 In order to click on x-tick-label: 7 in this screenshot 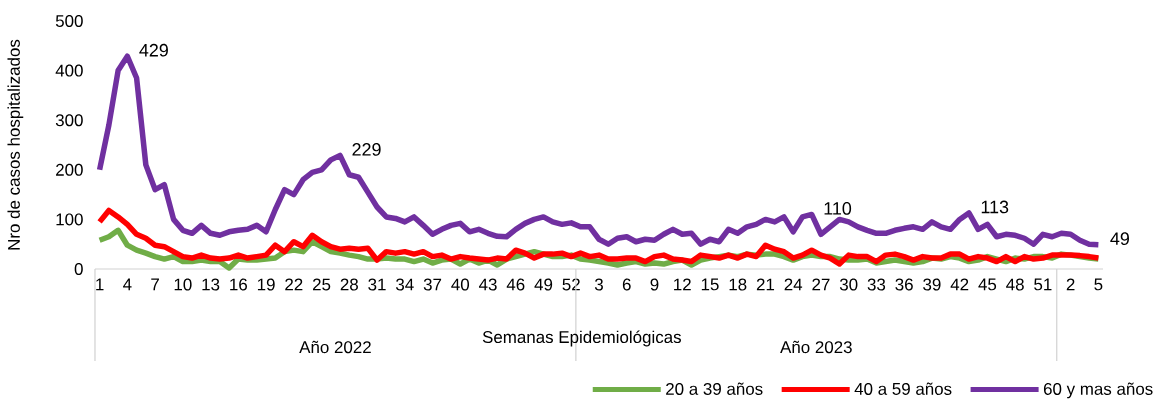, I will do `click(155, 284)`.